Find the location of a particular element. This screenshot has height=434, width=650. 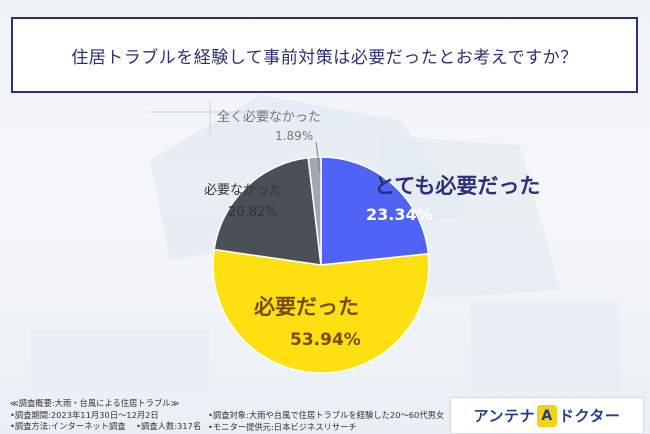

survey-method-row: •調査方法:インターネット調査 •調査人数:317名 is located at coordinates (105, 427).